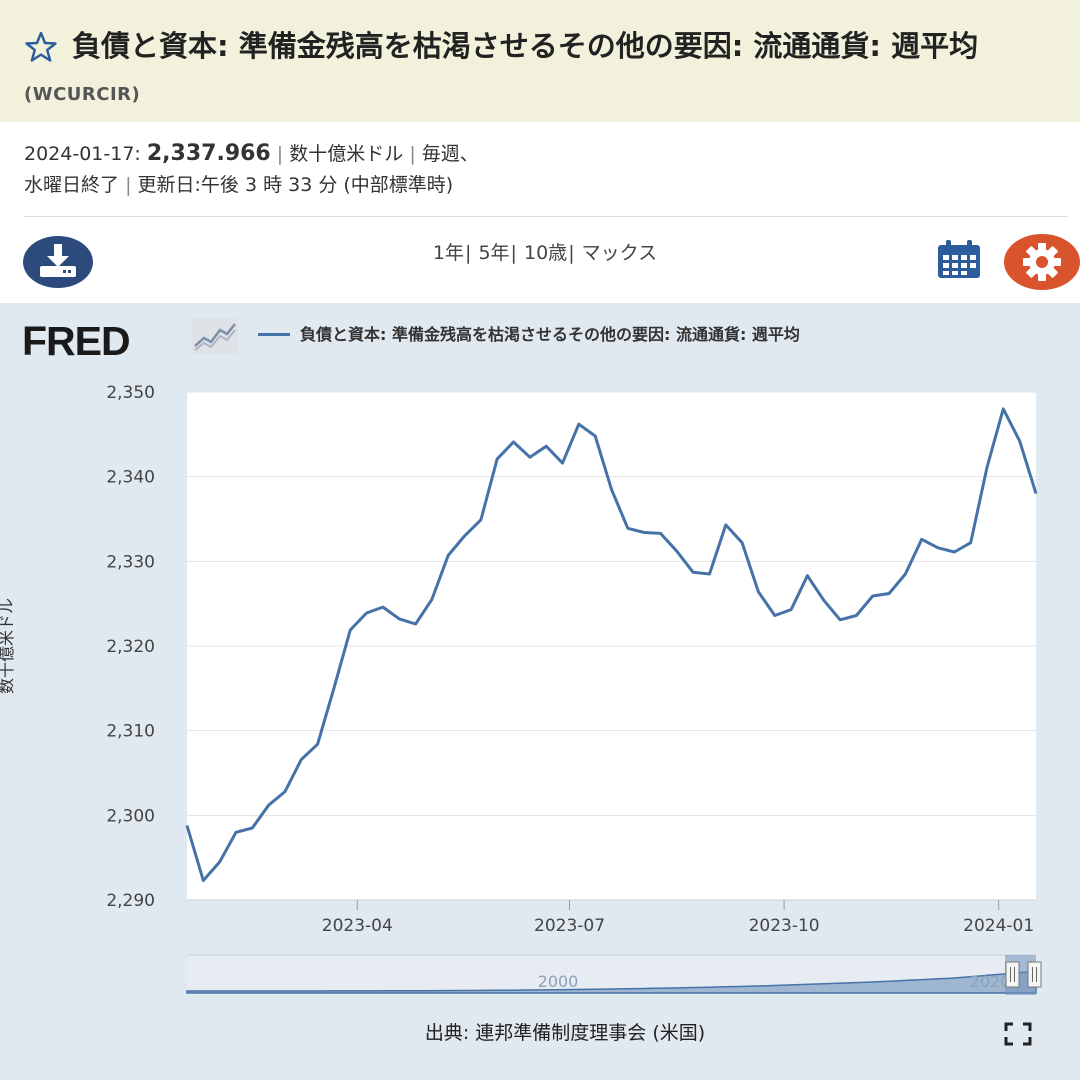  What do you see at coordinates (130, 393) in the screenshot?
I see `y-tick-label: 2,350` at bounding box center [130, 393].